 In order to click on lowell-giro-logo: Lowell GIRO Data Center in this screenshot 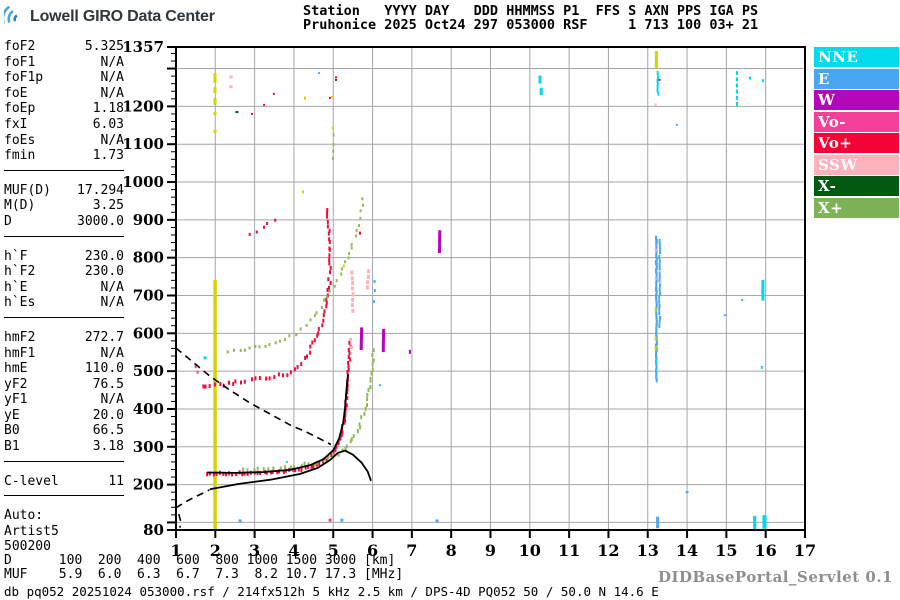, I will do `click(109, 17)`.